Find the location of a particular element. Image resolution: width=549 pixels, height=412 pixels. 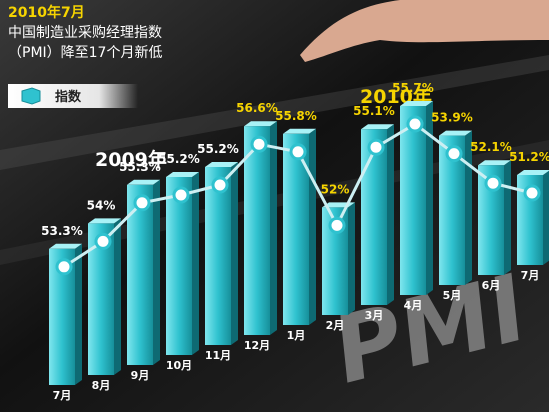

x-tick-label: 5月 is located at coordinates (452, 295).